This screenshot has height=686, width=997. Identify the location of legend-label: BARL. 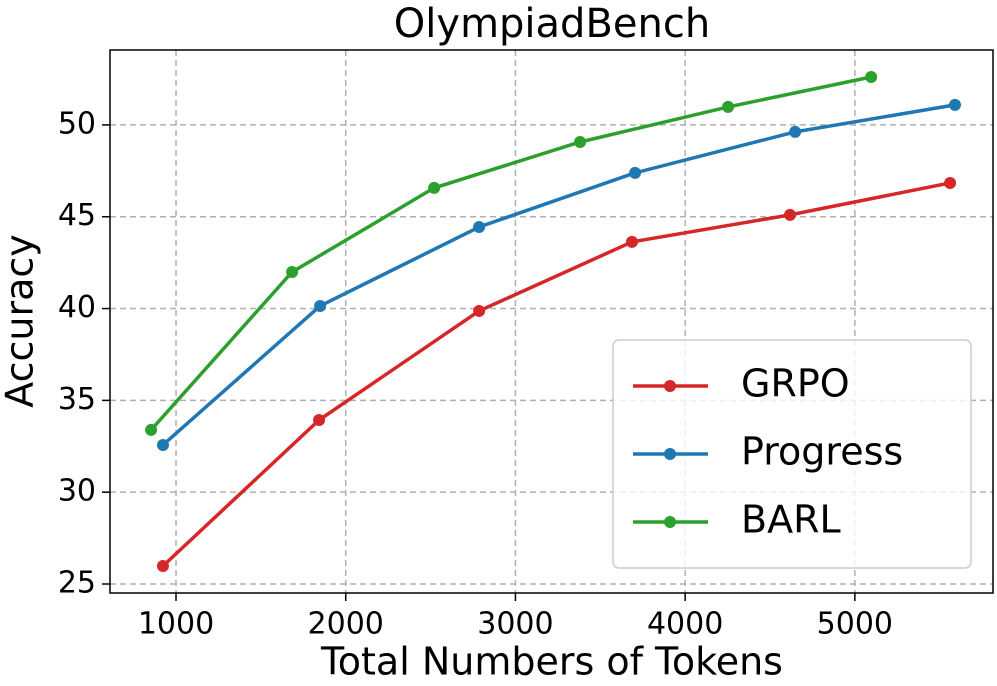
(791, 520).